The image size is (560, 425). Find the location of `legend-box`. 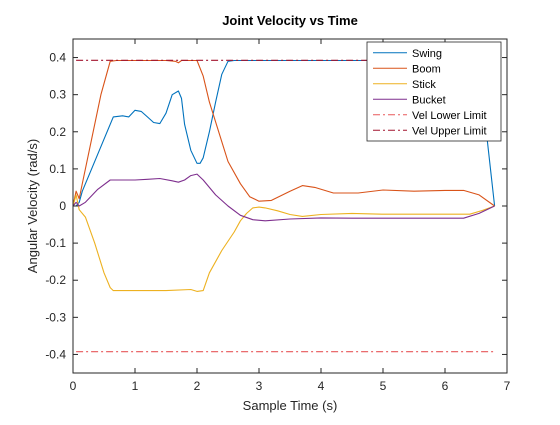

legend-box is located at coordinates (434, 91).